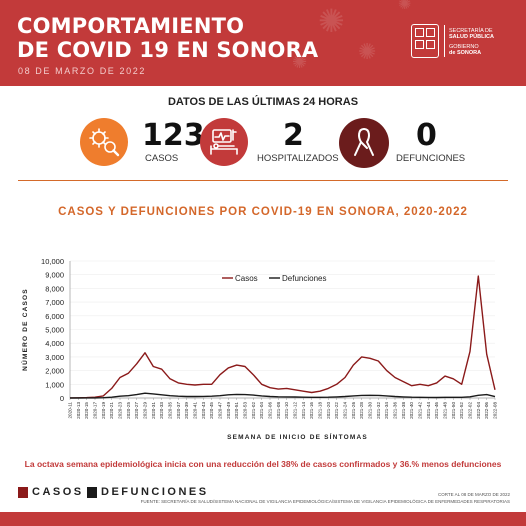 The height and width of the screenshot is (526, 526). I want to click on defunciones-label: DEFUNCIONES, so click(431, 158).